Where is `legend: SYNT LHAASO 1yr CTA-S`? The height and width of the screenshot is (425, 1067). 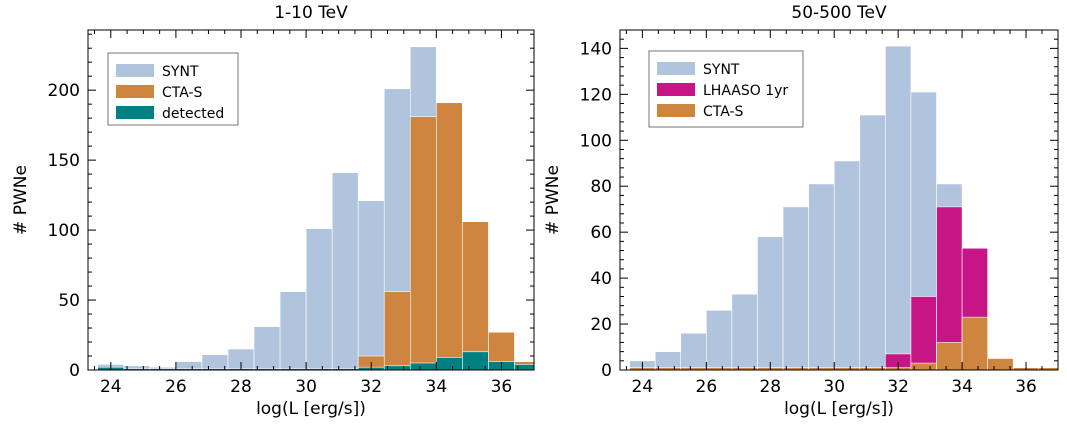
legend: SYNT LHAASO 1yr CTA-S is located at coordinates (726, 89).